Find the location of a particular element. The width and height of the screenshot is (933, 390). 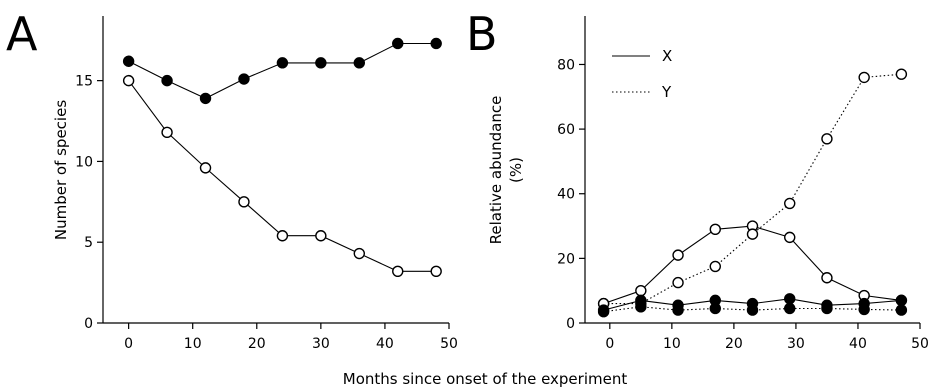

panel-b-x-tick-label: 10 is located at coordinates (672, 344).